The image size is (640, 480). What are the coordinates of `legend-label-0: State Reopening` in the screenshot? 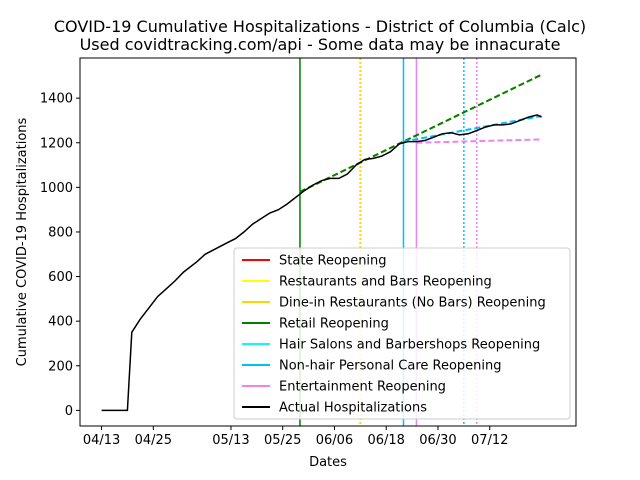 It's located at (333, 261).